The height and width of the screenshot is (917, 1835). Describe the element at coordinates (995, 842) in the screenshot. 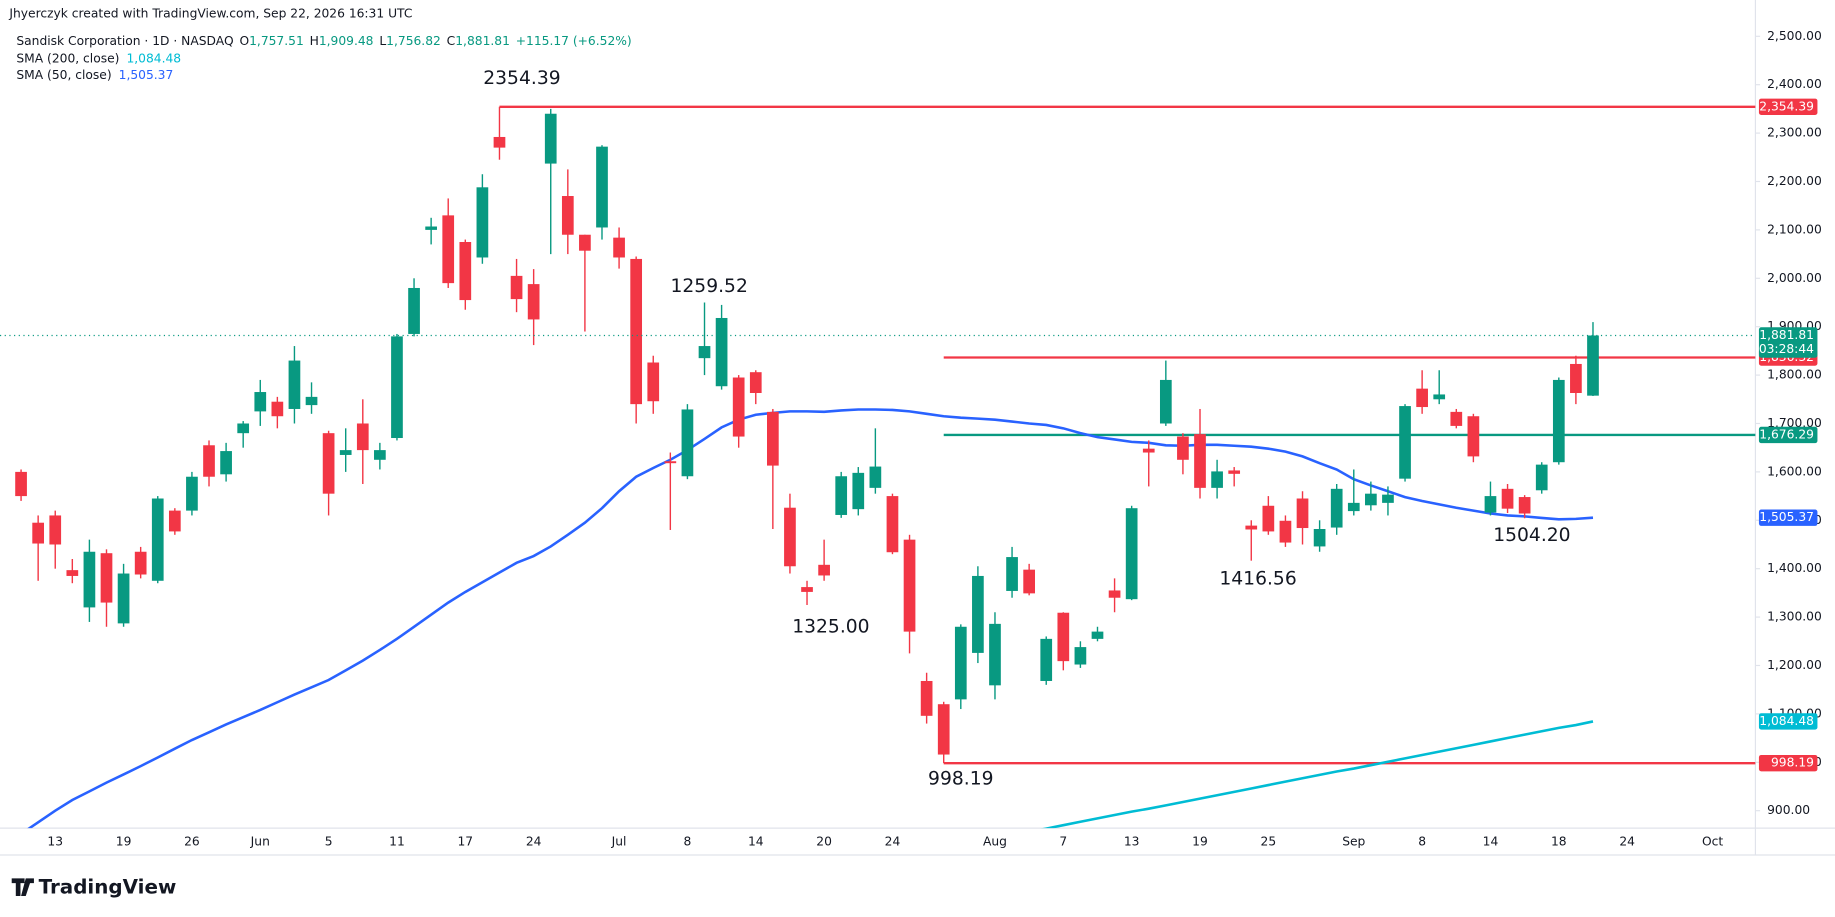

I see `x-tick-label: Aug` at that location.